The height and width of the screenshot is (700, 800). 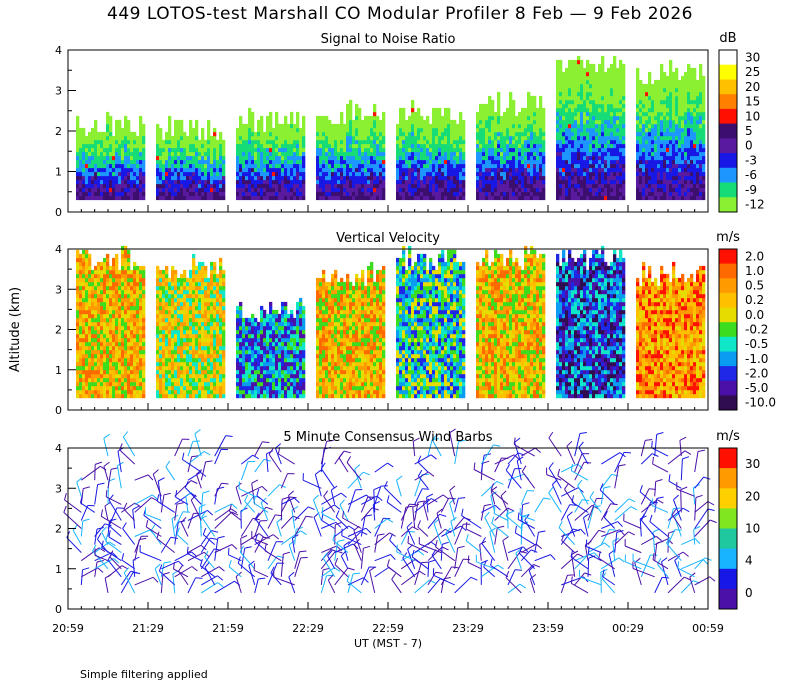 What do you see at coordinates (752, 102) in the screenshot?
I see `colorbar-label: 15` at bounding box center [752, 102].